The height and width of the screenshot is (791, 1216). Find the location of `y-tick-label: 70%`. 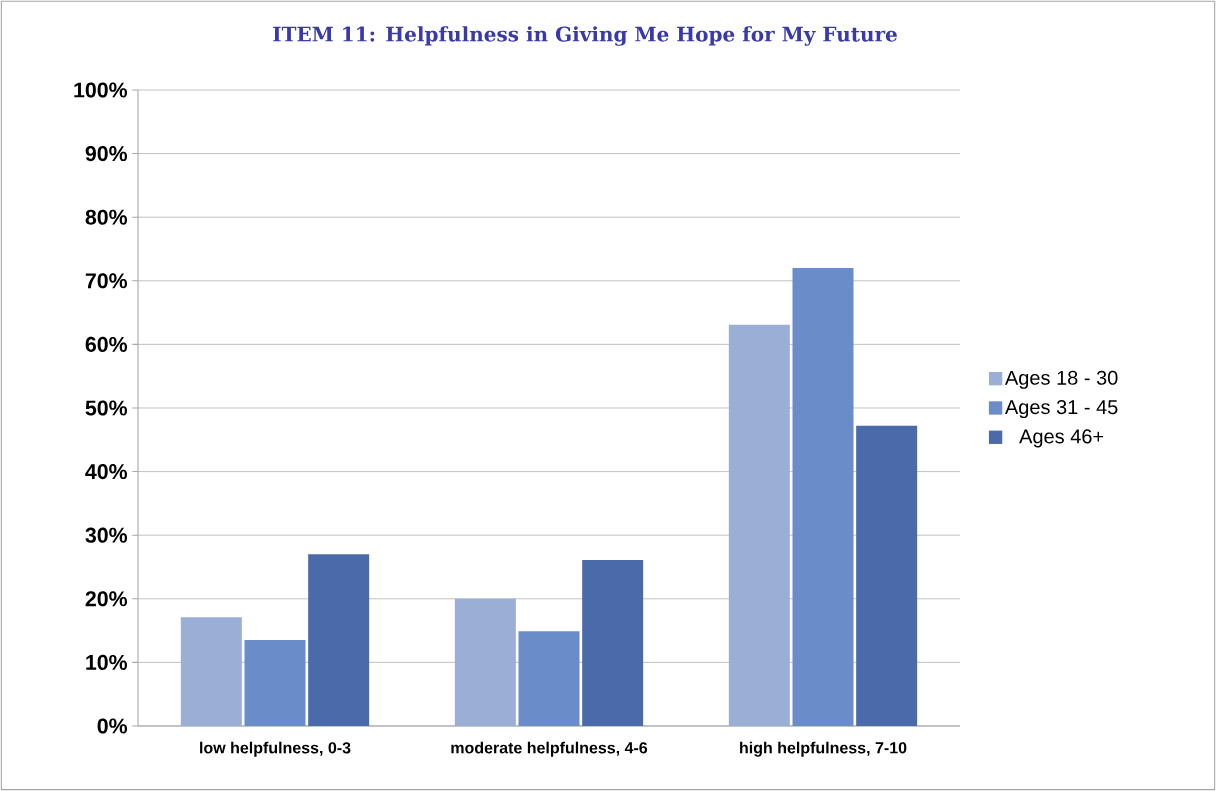

y-tick-label: 70% is located at coordinates (106, 281).